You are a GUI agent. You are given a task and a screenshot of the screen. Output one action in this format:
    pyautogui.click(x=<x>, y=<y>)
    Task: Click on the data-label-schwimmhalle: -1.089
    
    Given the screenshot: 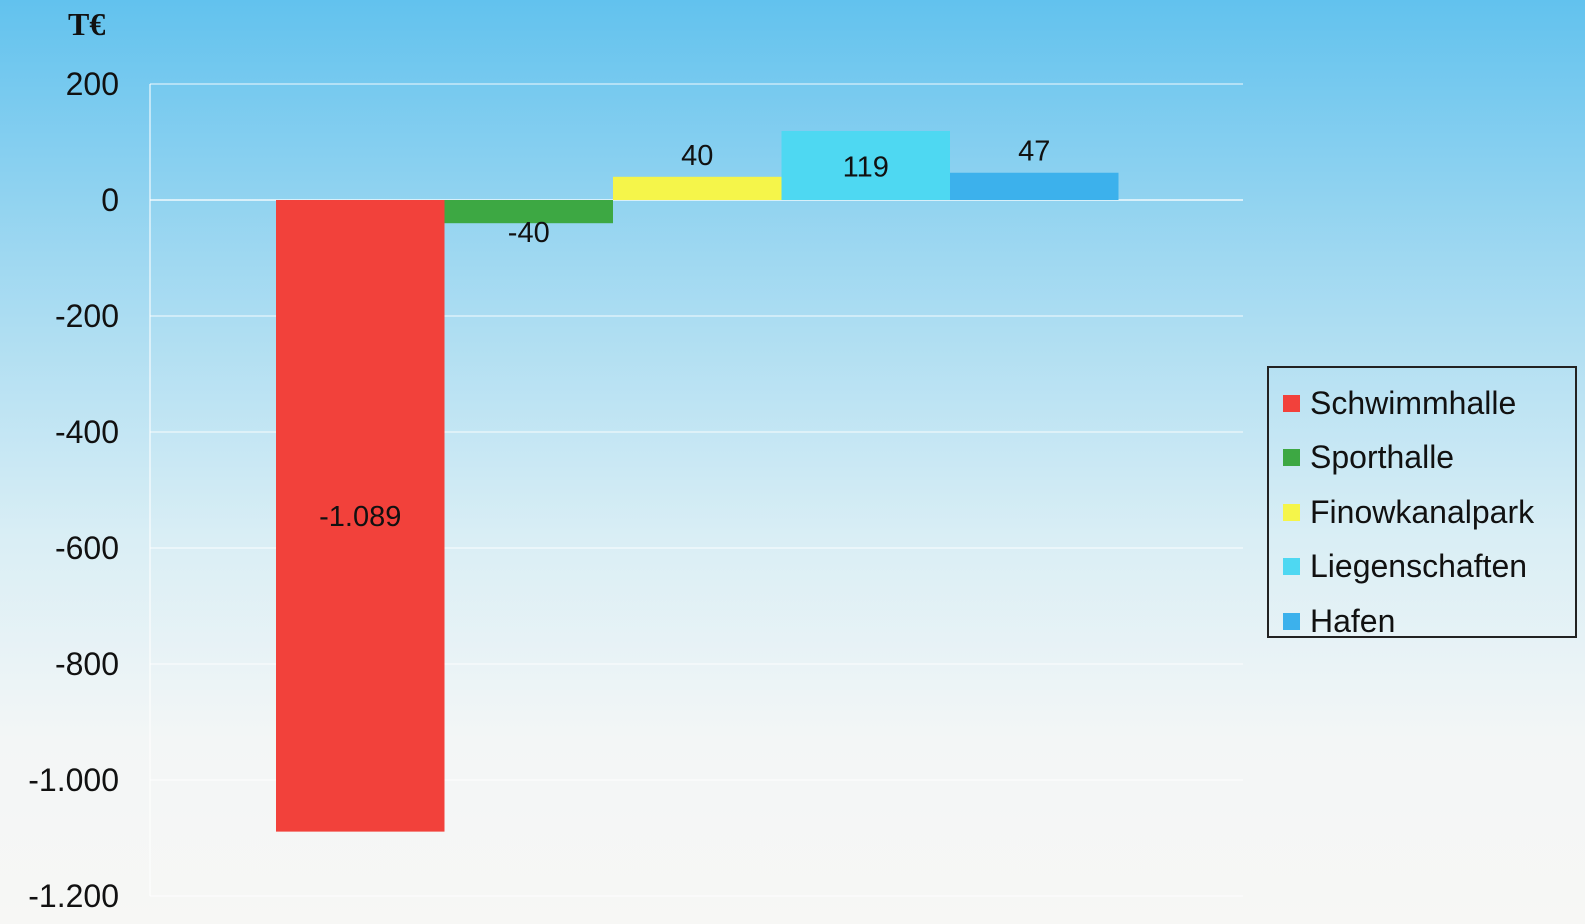 What is the action you would take?
    pyautogui.click(x=360, y=517)
    